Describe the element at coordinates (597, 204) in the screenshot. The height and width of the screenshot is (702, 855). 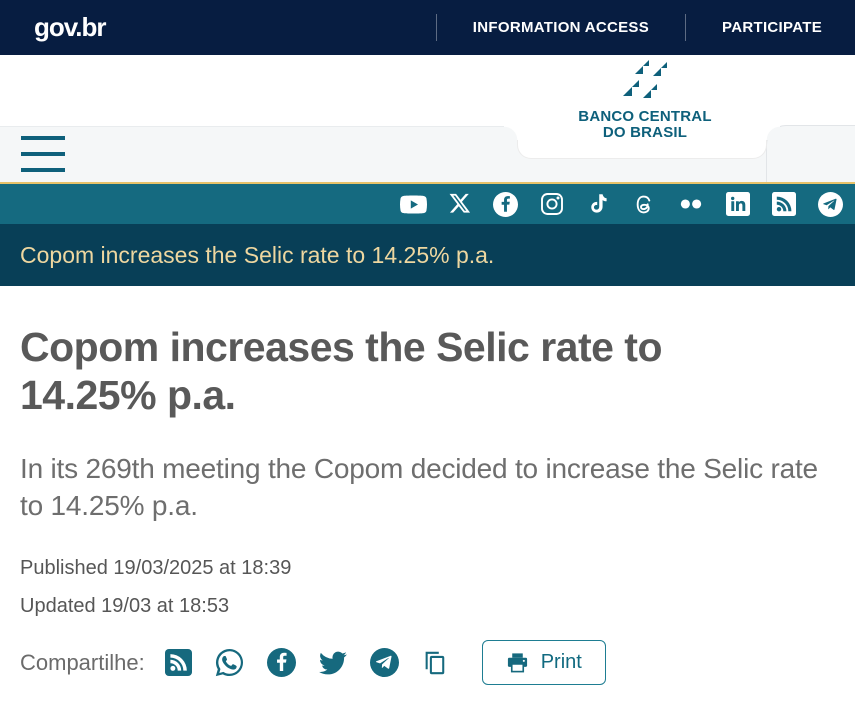
I see `tiktok-icon` at that location.